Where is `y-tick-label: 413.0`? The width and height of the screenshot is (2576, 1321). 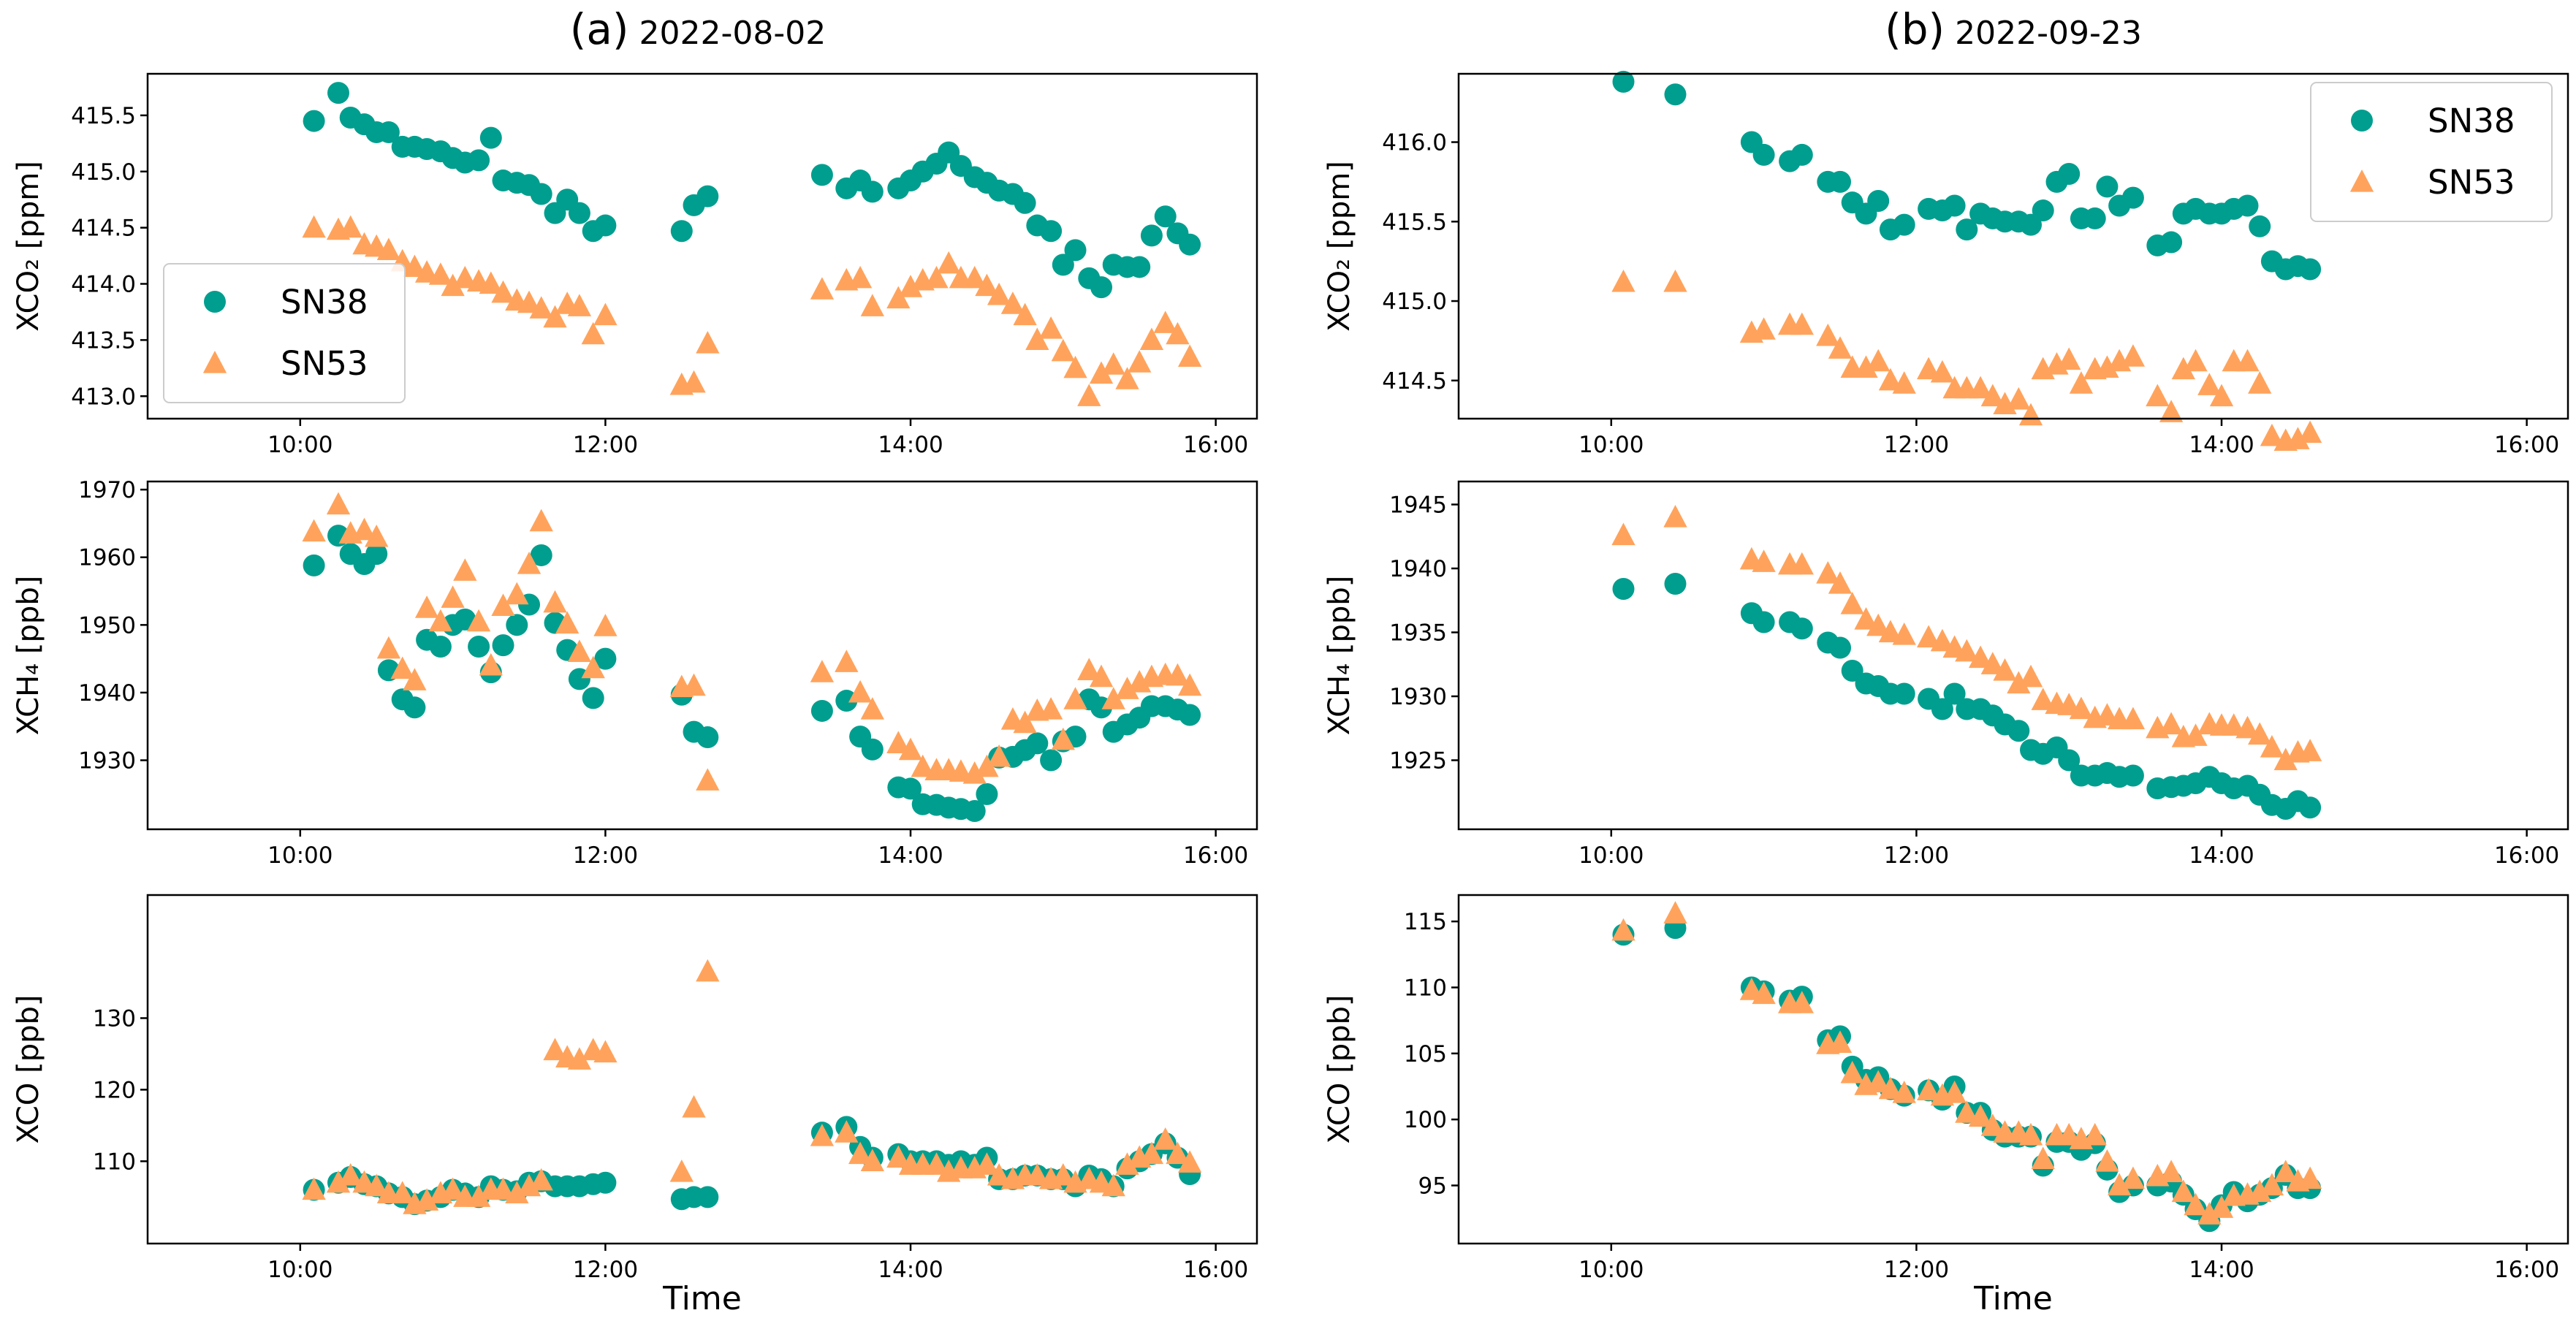
y-tick-label: 413.0 is located at coordinates (103, 397).